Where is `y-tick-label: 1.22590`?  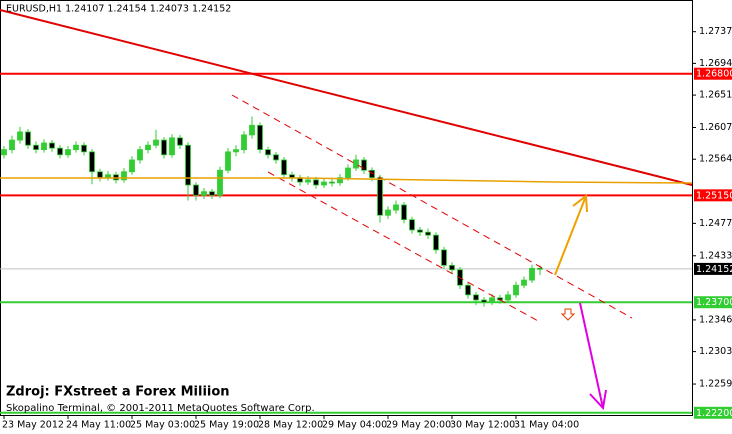 y-tick-label: 1.22590 is located at coordinates (715, 384).